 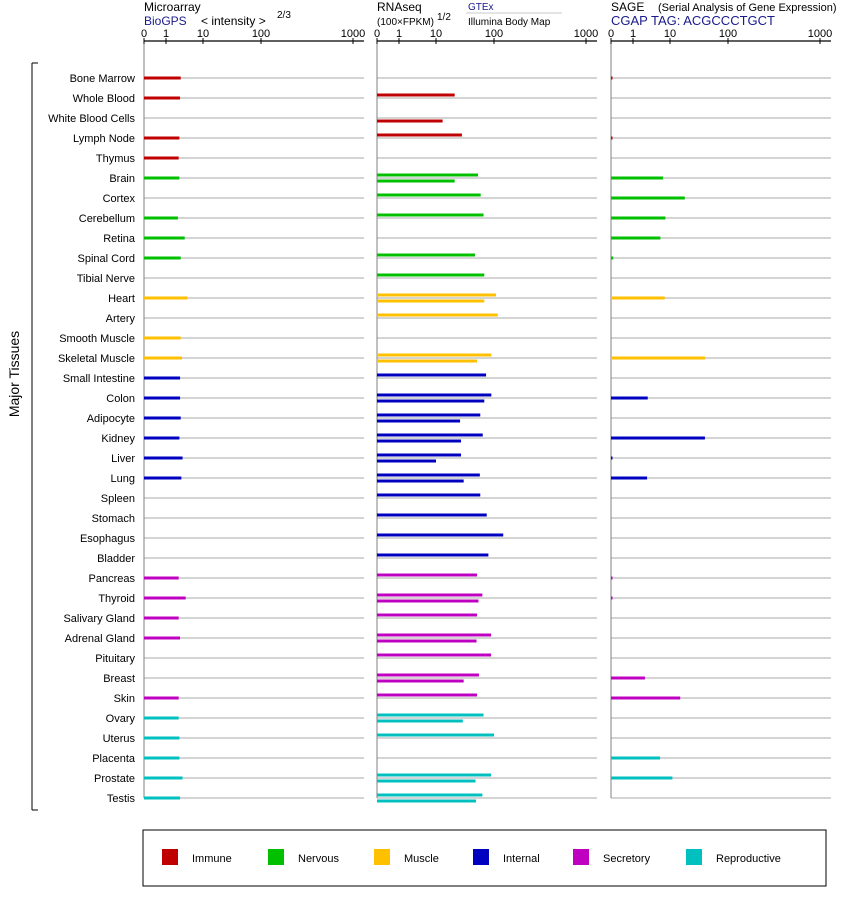 What do you see at coordinates (144, 34) in the screenshot?
I see `microarray-tick-label: 0` at bounding box center [144, 34].